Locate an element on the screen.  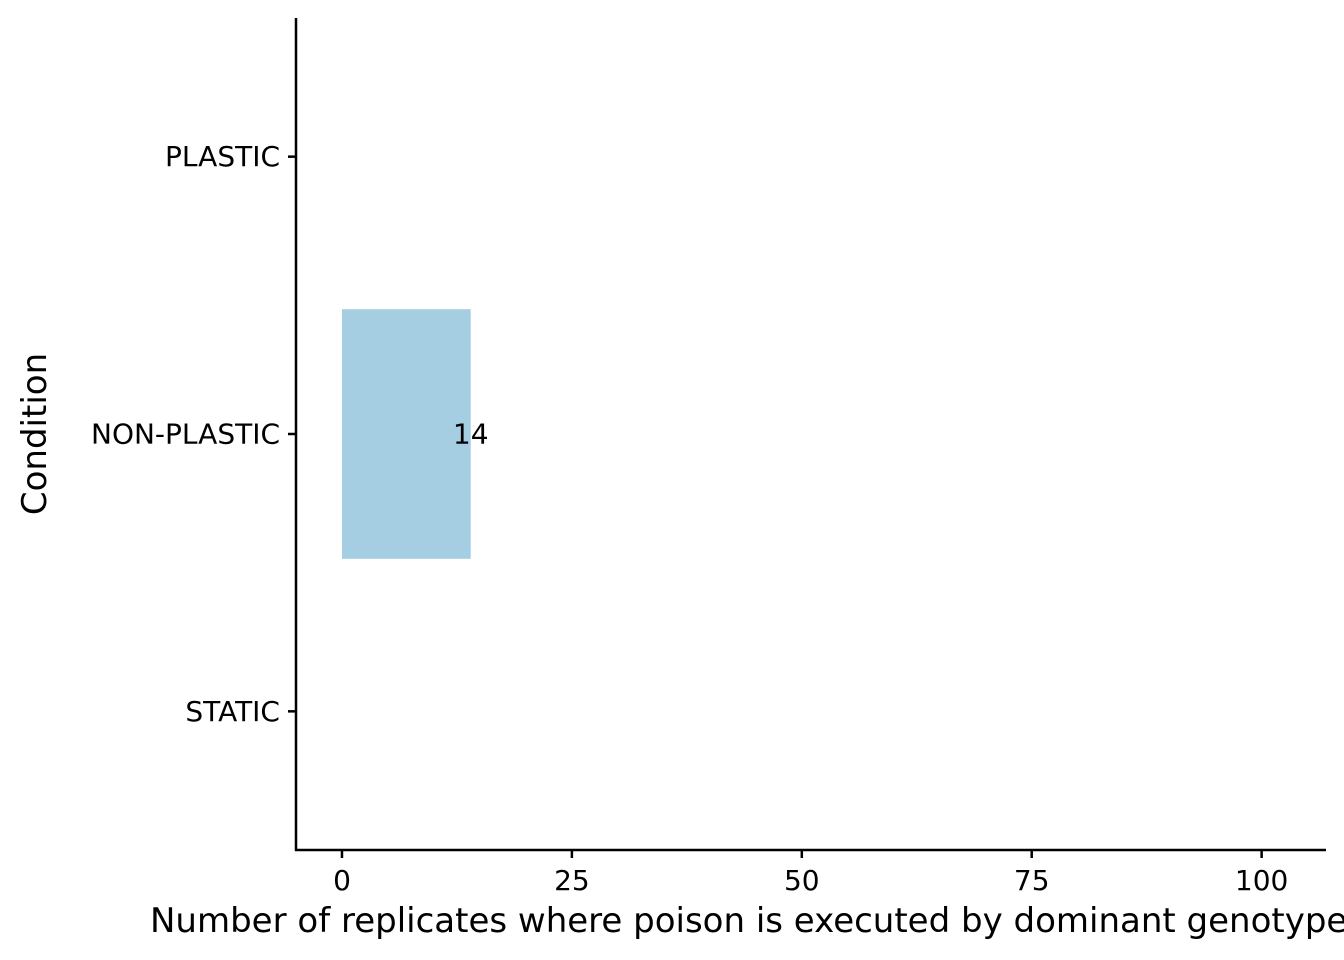
x-tick-label: 0 is located at coordinates (342, 880).